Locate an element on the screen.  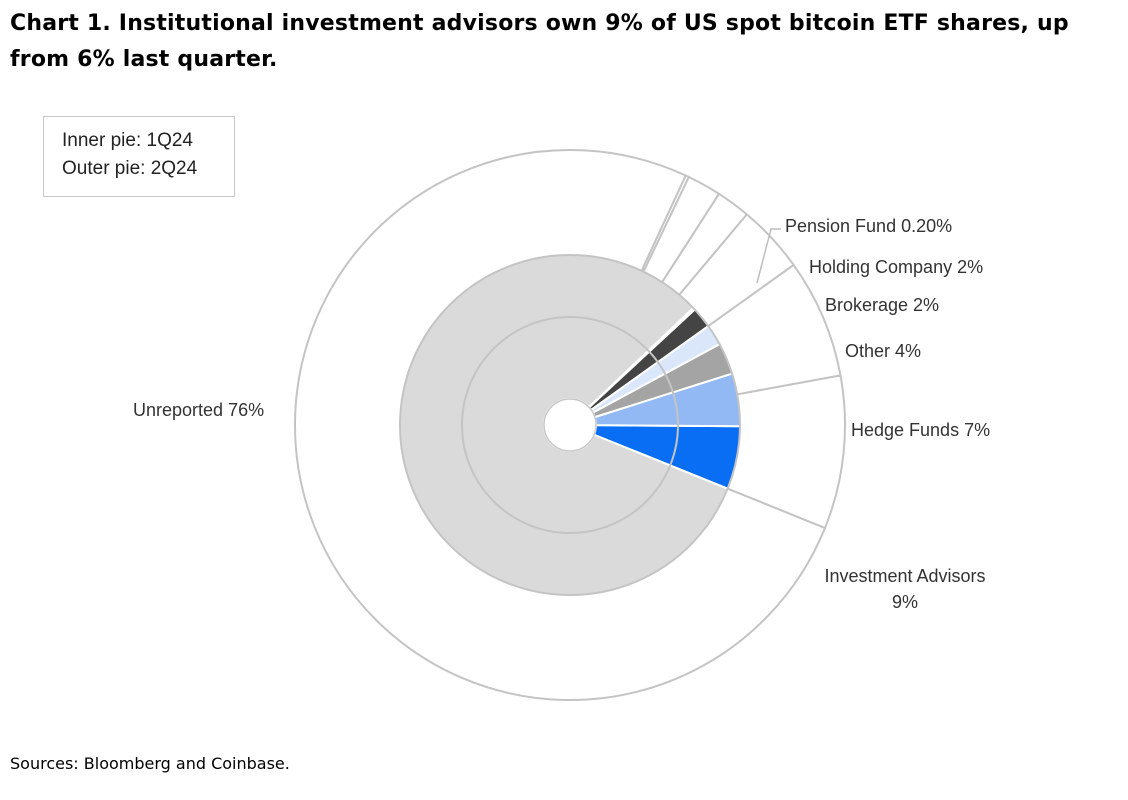
label-brokerage: Brokerage 2% is located at coordinates (882, 305).